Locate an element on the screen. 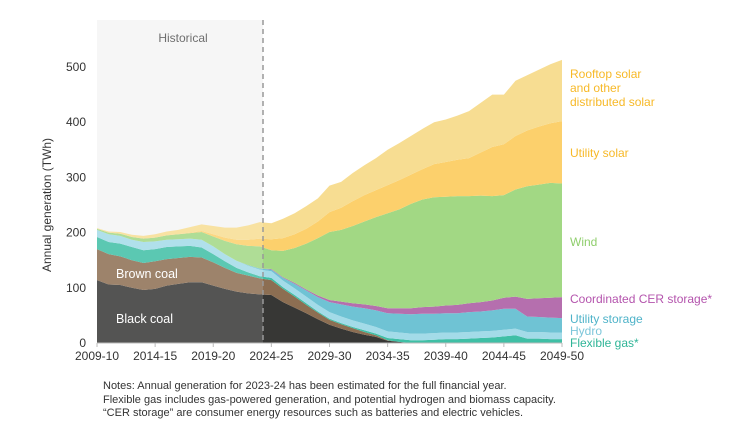  x-tick-label: 2009-10 is located at coordinates (97, 356).